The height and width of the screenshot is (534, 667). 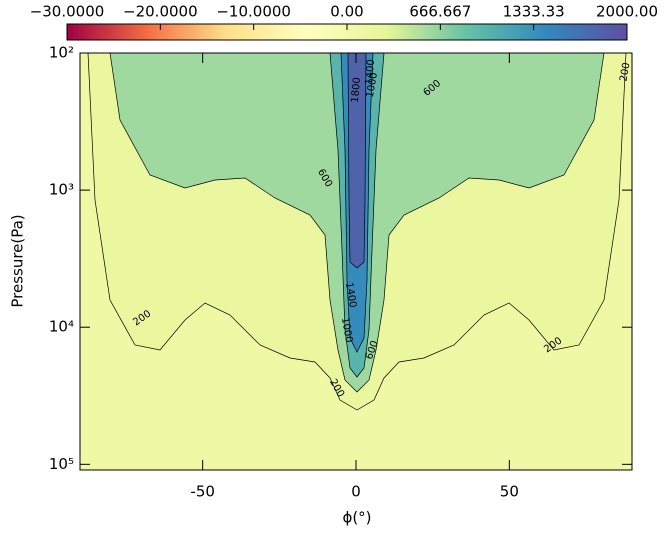 I want to click on y-axis-label: Pressure(Pa), so click(x=18, y=260).